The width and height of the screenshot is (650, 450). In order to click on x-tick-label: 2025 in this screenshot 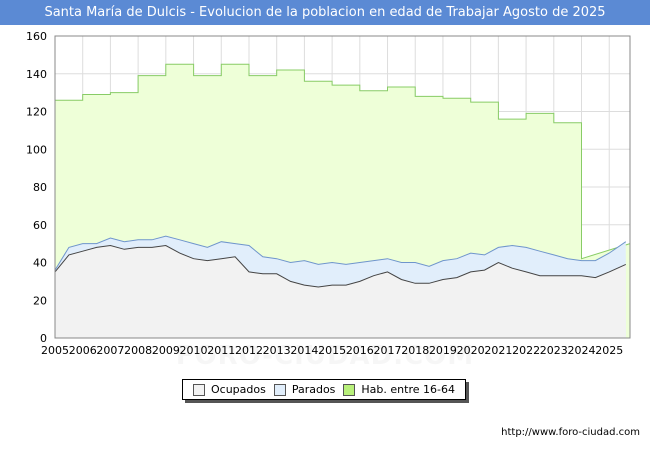, I will do `click(609, 350)`.